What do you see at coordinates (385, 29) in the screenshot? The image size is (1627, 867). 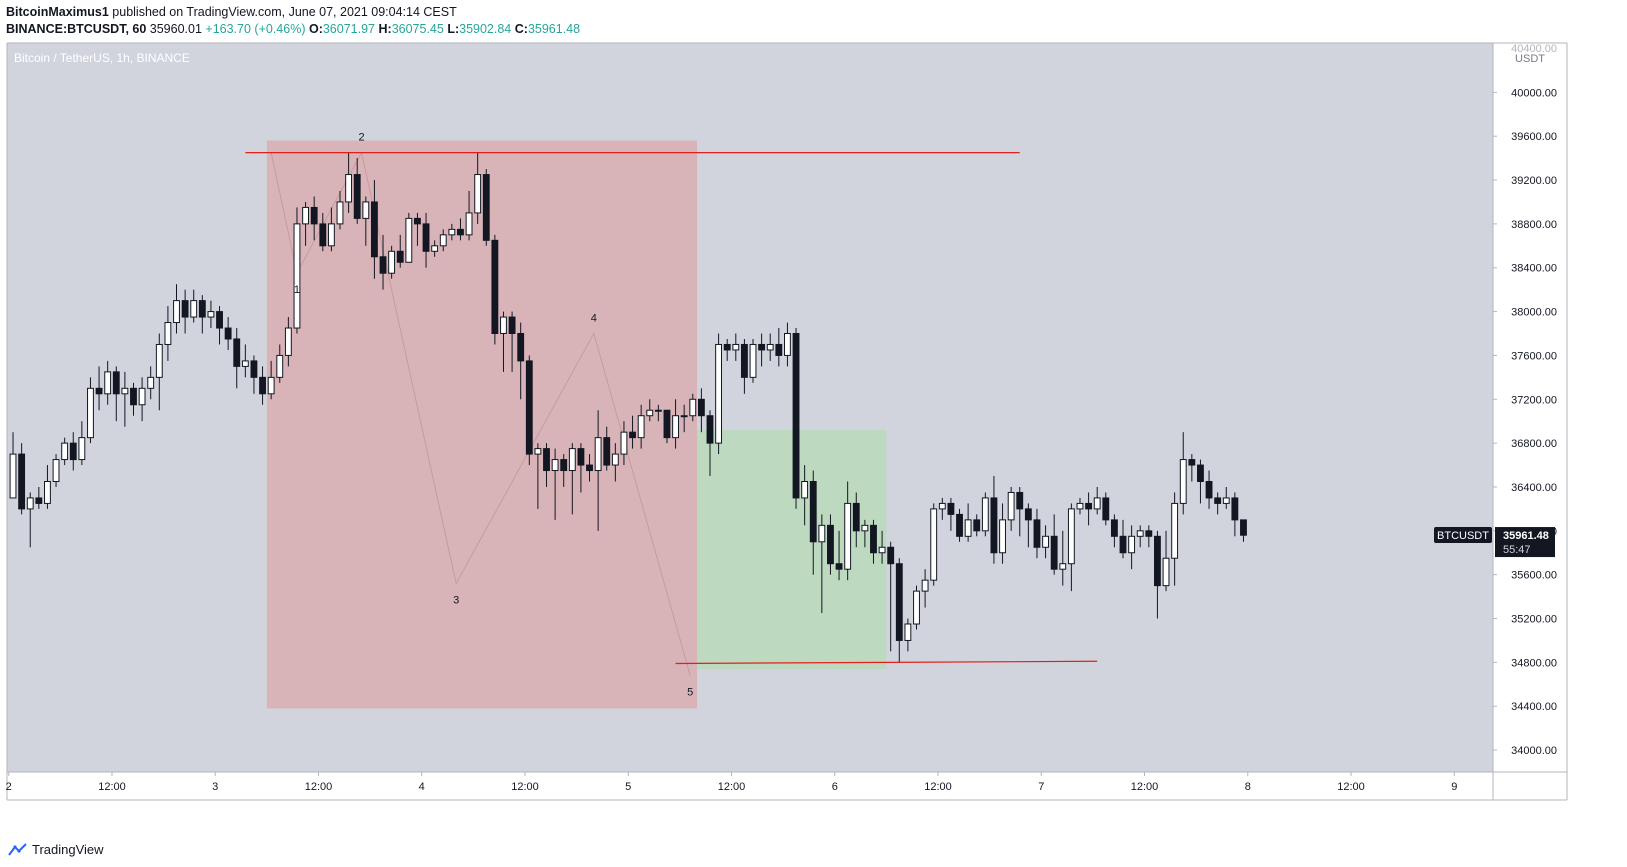 I see `high-label: H:` at bounding box center [385, 29].